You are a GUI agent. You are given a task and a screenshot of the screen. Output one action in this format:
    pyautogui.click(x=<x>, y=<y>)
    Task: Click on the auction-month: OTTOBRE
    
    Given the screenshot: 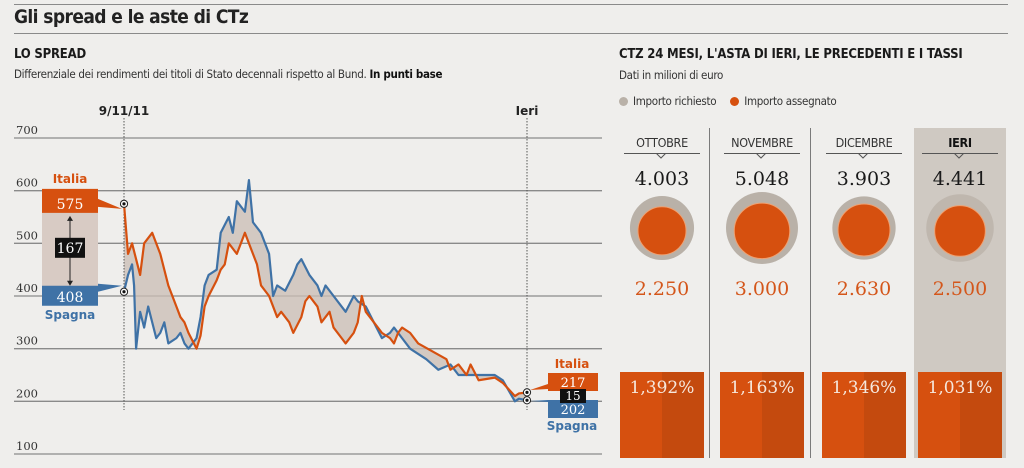 What is the action you would take?
    pyautogui.click(x=662, y=142)
    